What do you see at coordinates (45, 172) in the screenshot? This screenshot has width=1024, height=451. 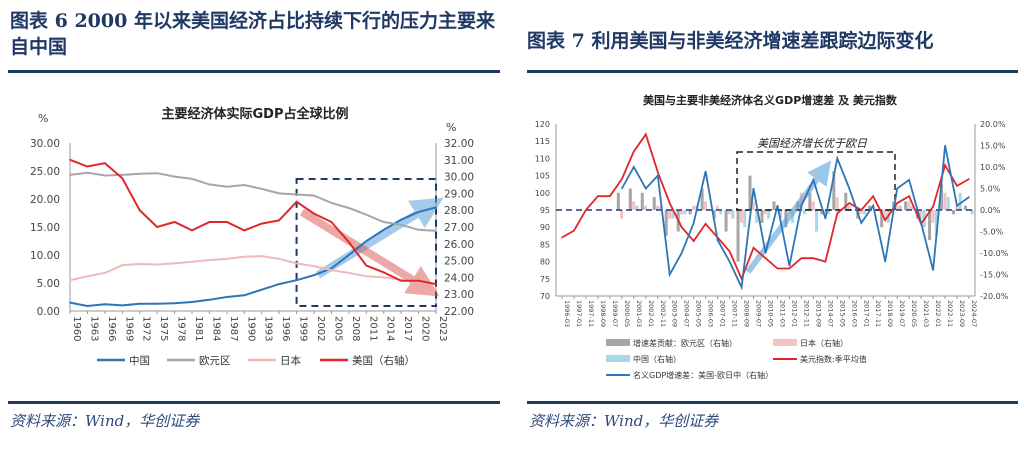 I see `y-tick-label: 25.00` at bounding box center [45, 172].